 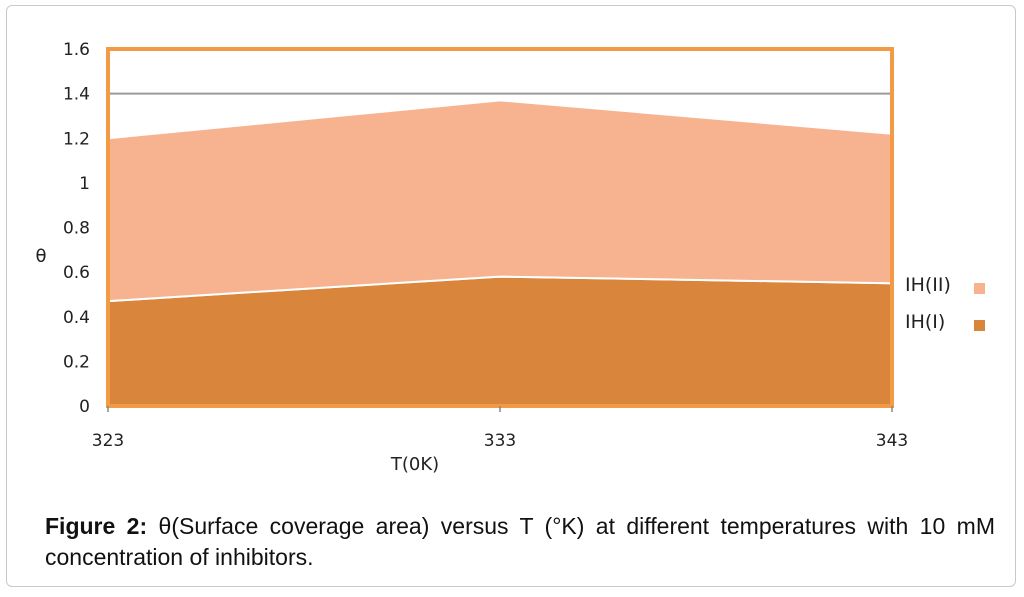 I want to click on y-tick-label: 0.6, so click(x=76, y=273).